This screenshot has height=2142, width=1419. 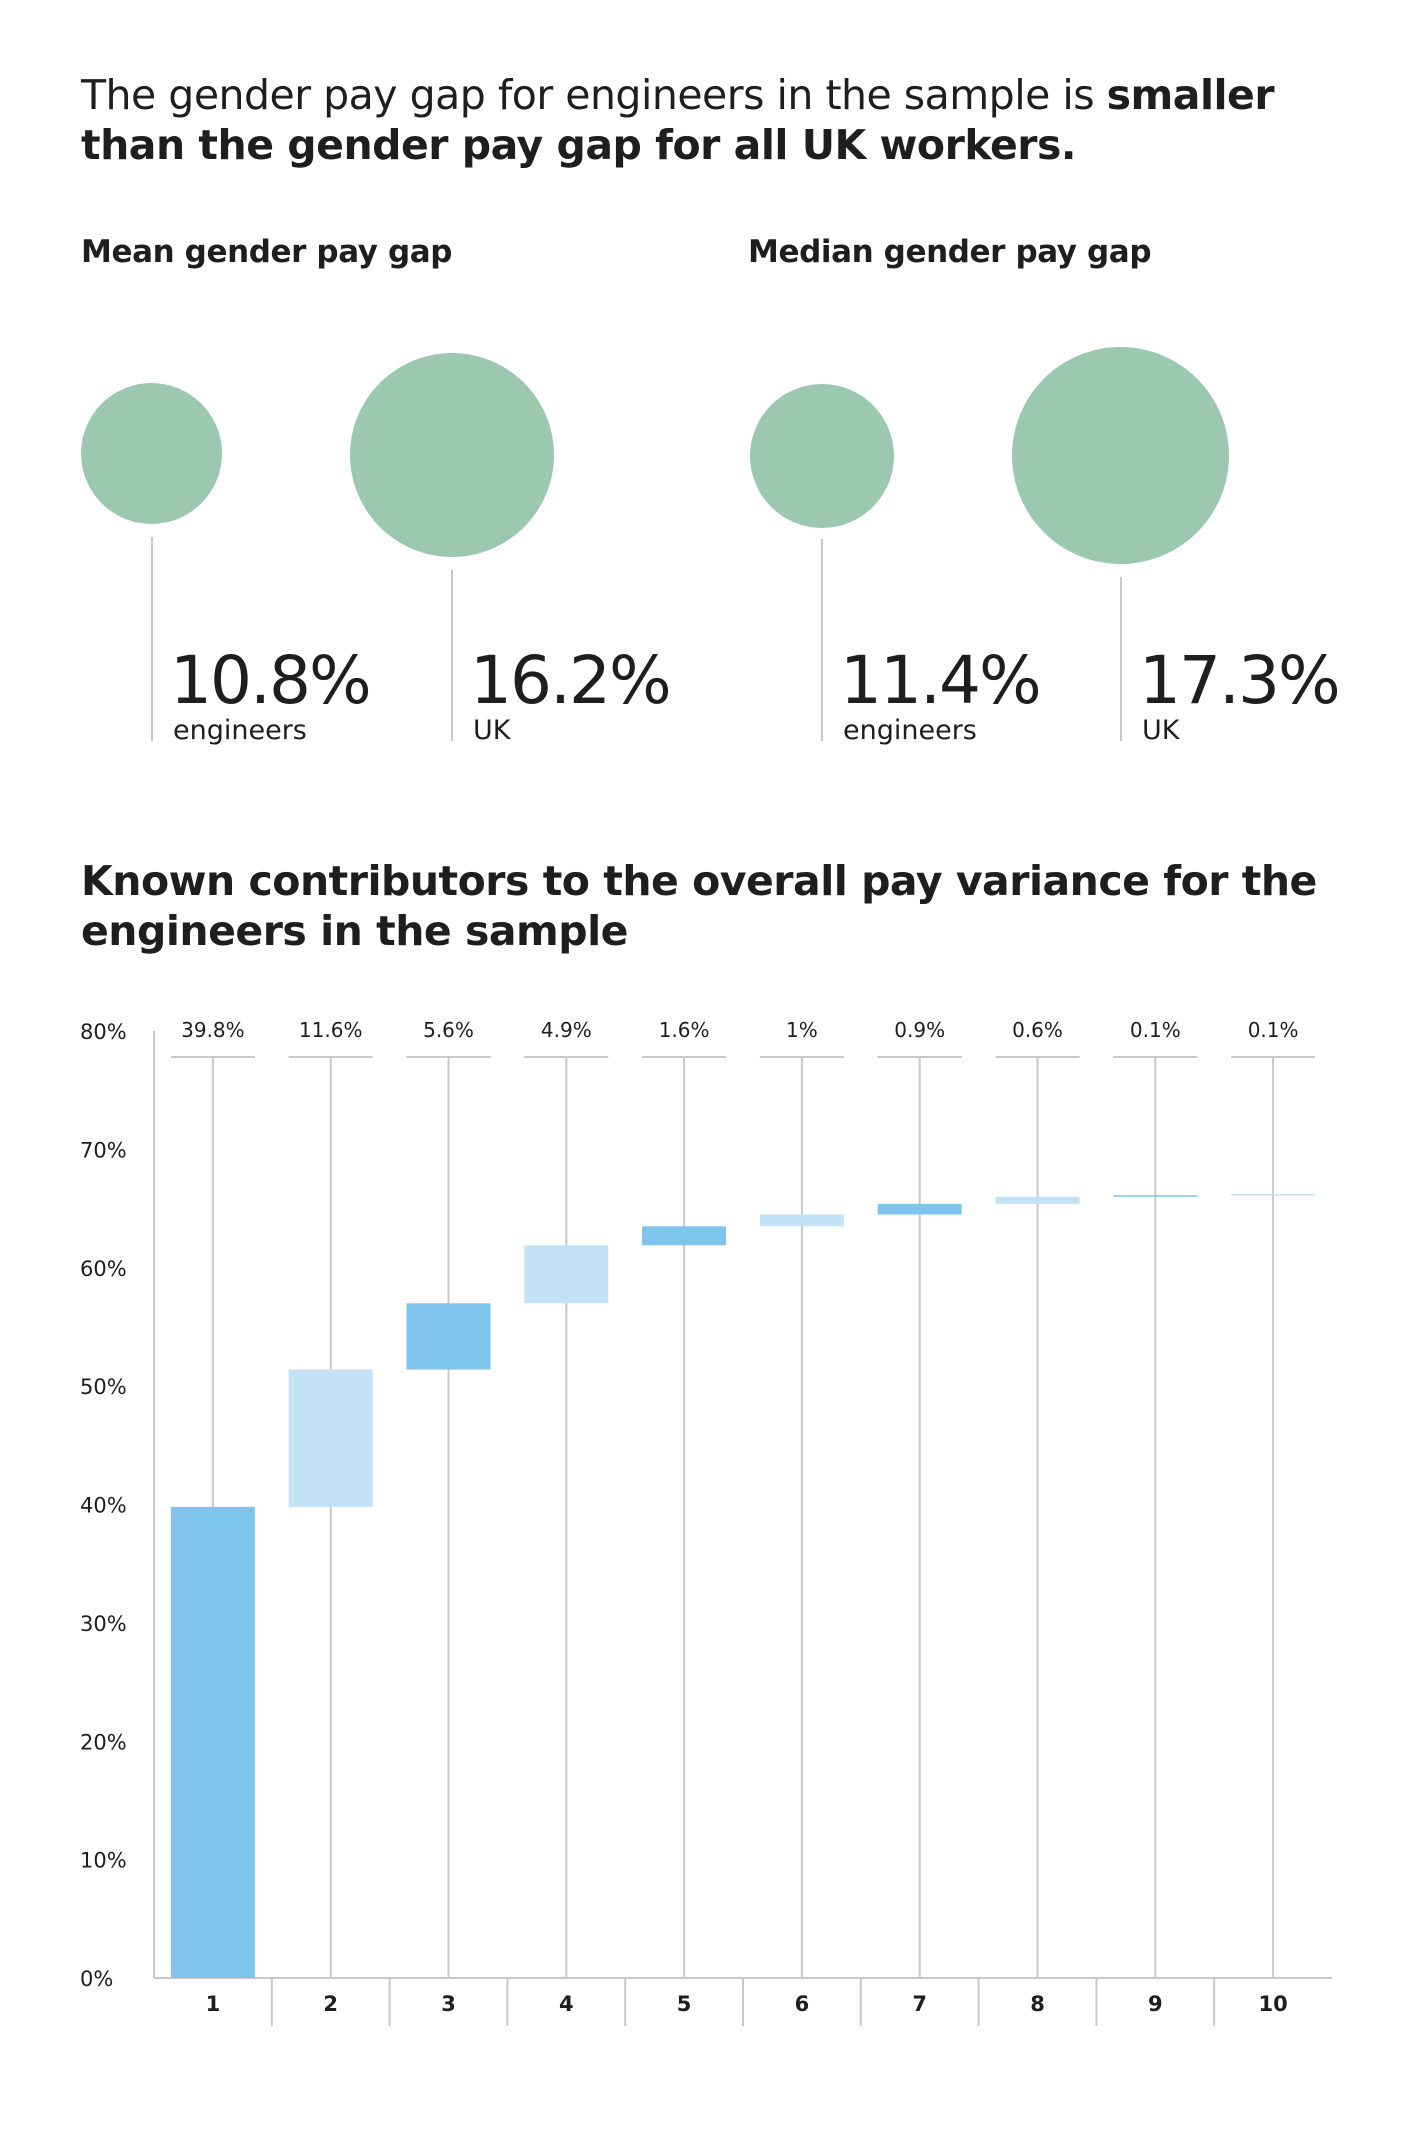 I want to click on mean-uk-bubble, so click(x=452, y=455).